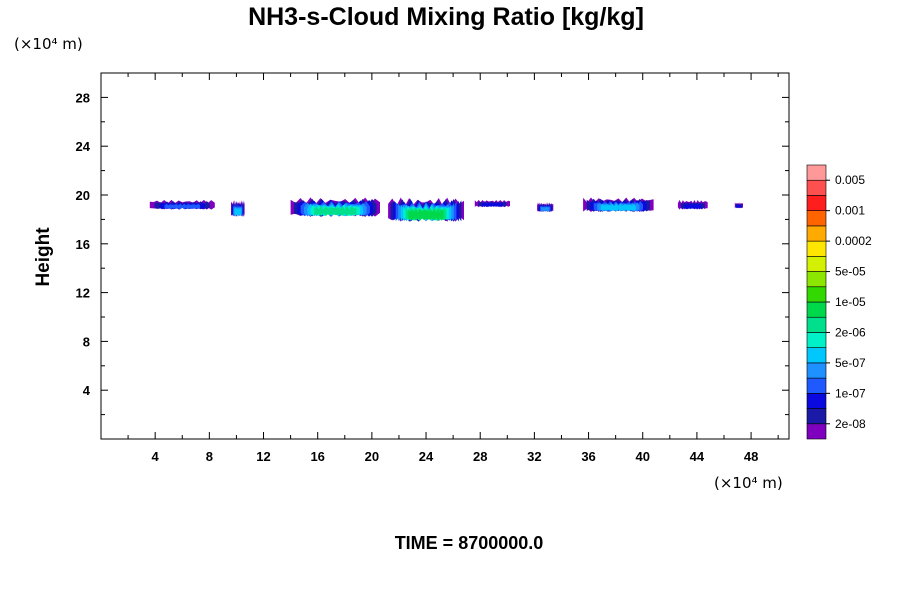 The height and width of the screenshot is (600, 900). What do you see at coordinates (534, 456) in the screenshot?
I see `x-tick-label: 32` at bounding box center [534, 456].